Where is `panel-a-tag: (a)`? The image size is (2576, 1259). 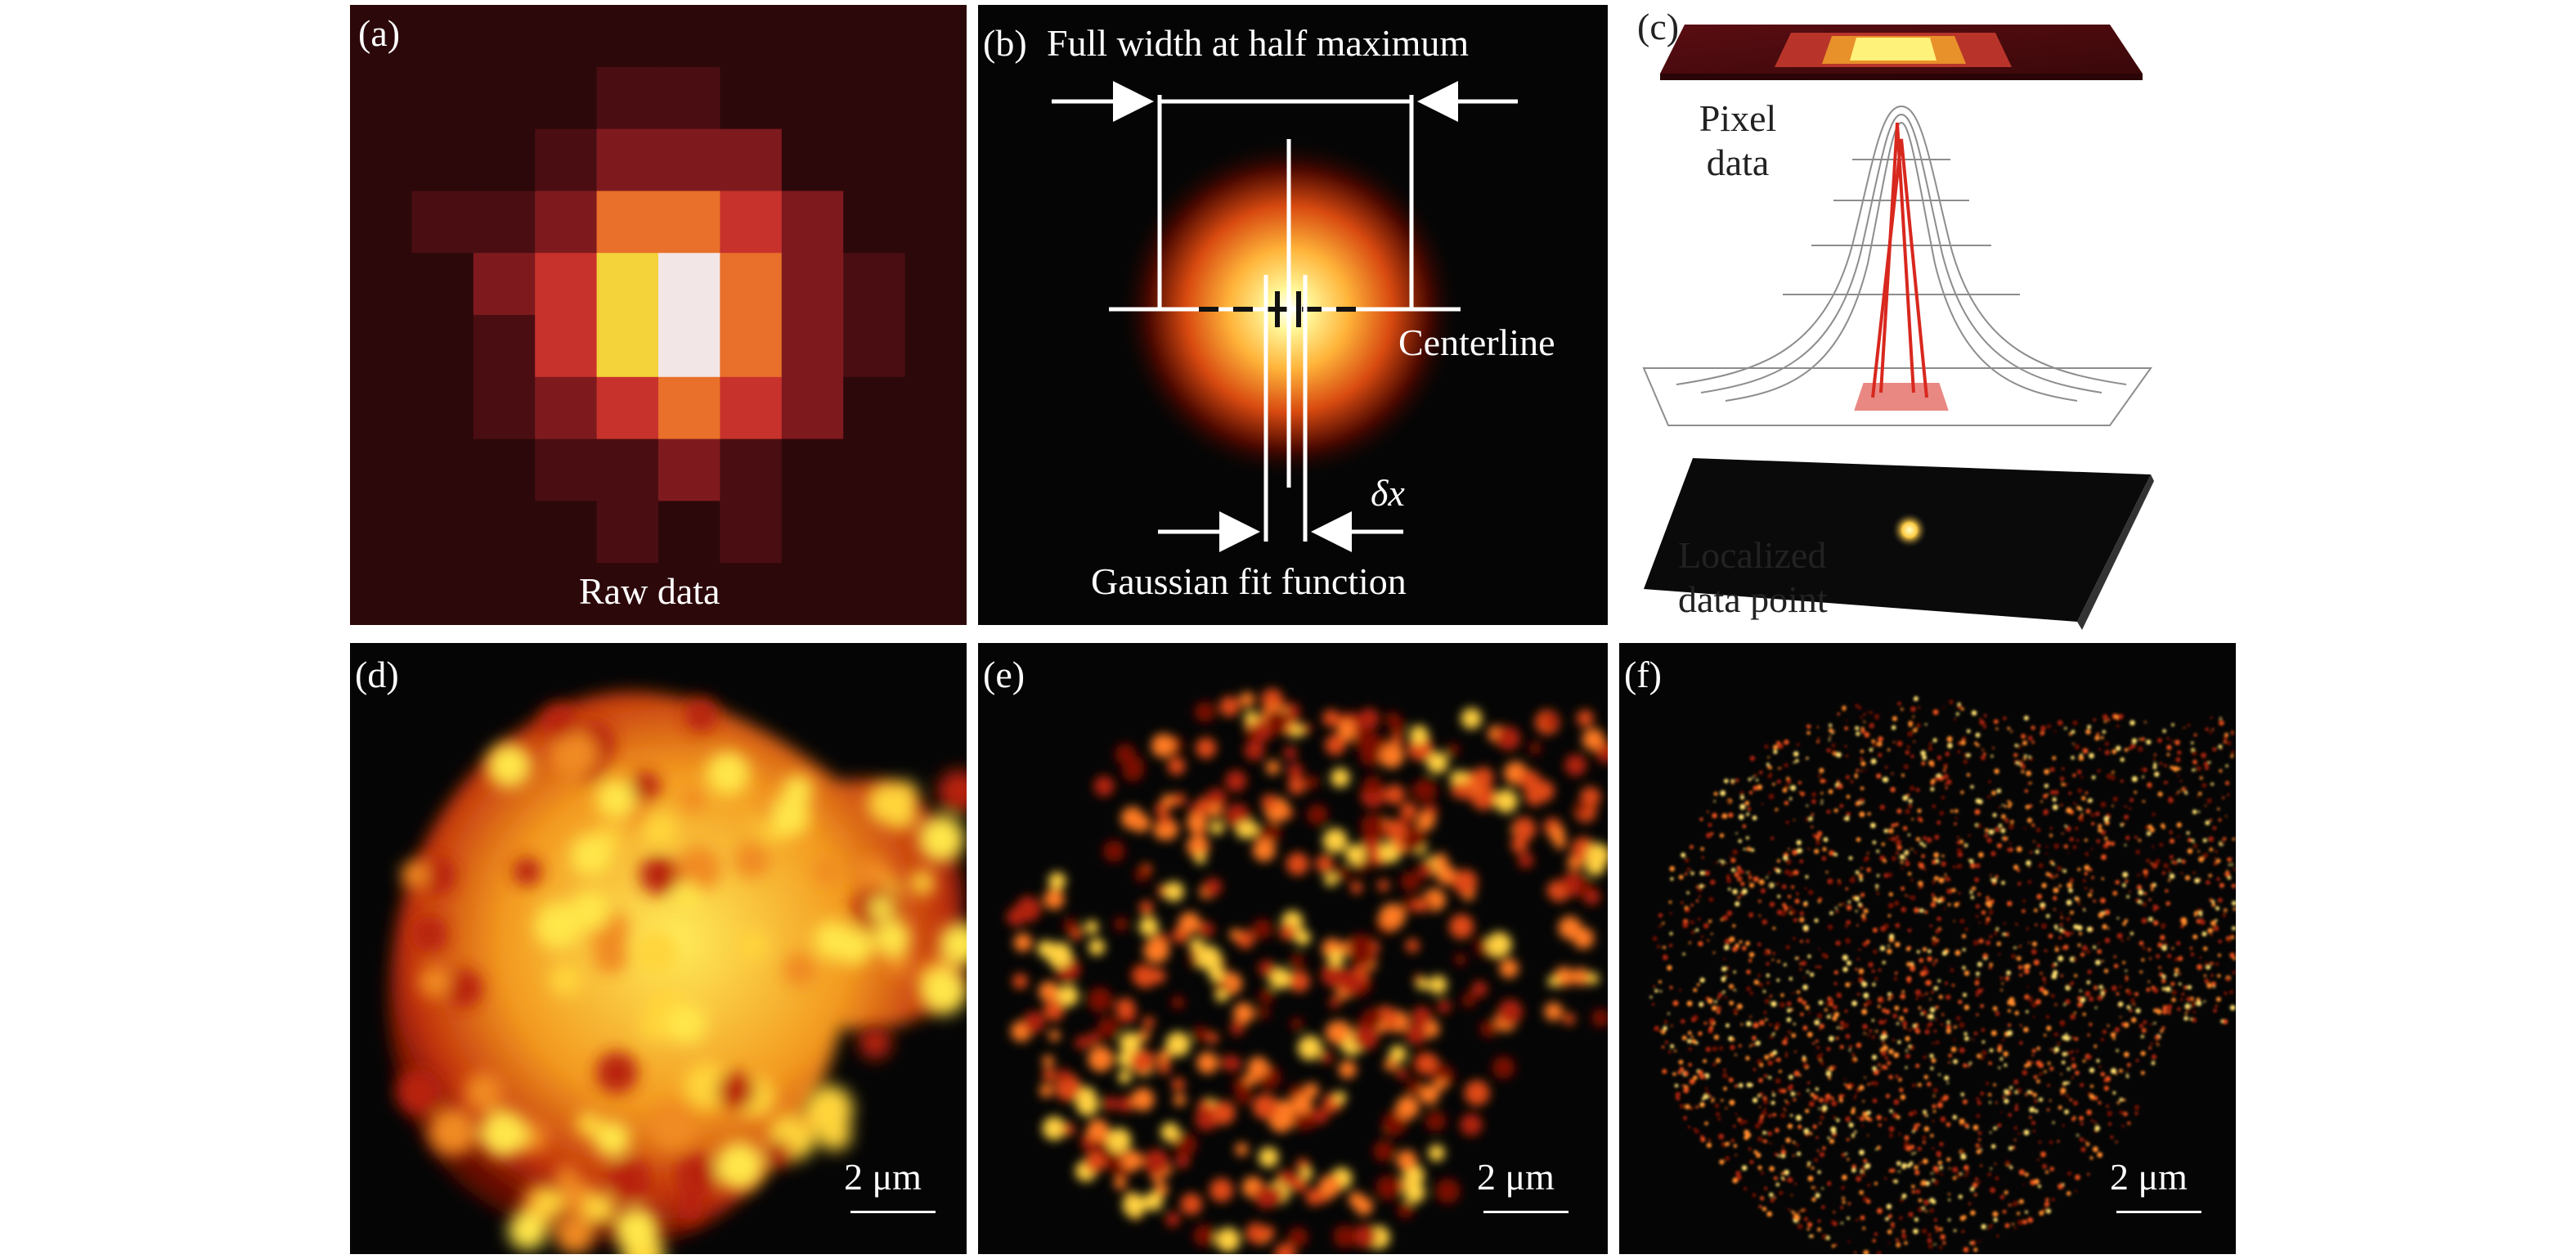 panel-a-tag: (a) is located at coordinates (379, 33).